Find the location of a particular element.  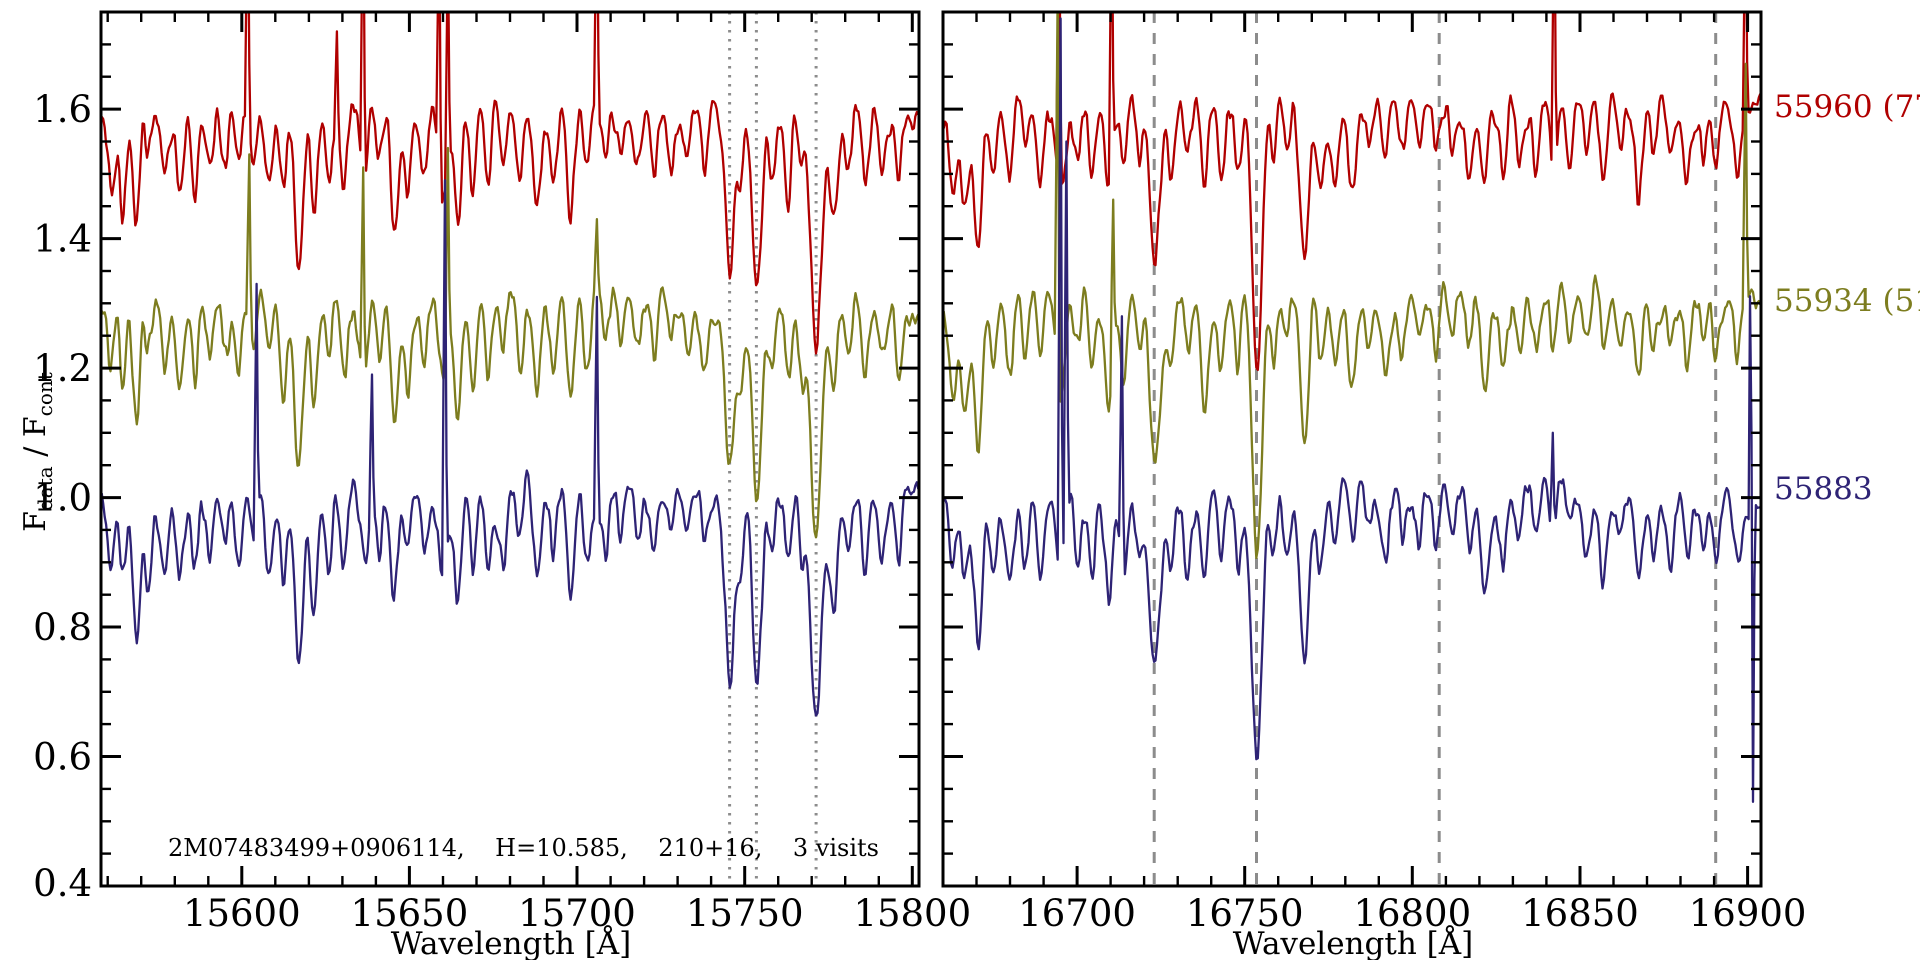

x-tick-label: 16700 is located at coordinates (1077, 913).